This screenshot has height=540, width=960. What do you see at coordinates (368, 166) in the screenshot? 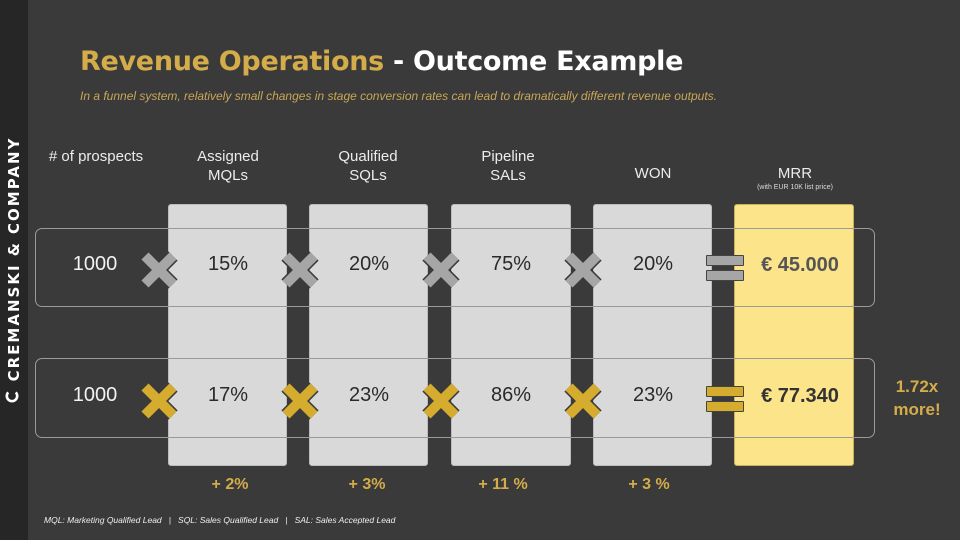
I see `header-sqls: Qualified SQLs` at bounding box center [368, 166].